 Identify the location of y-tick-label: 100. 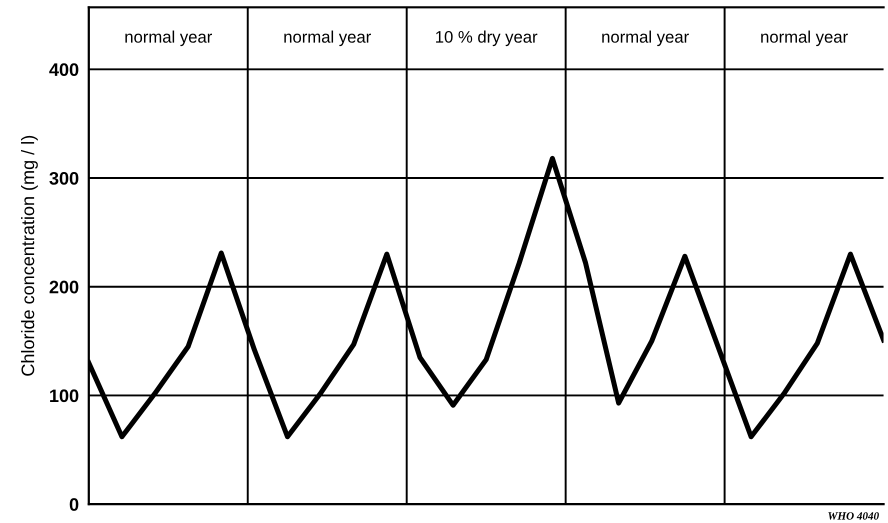
(64, 395).